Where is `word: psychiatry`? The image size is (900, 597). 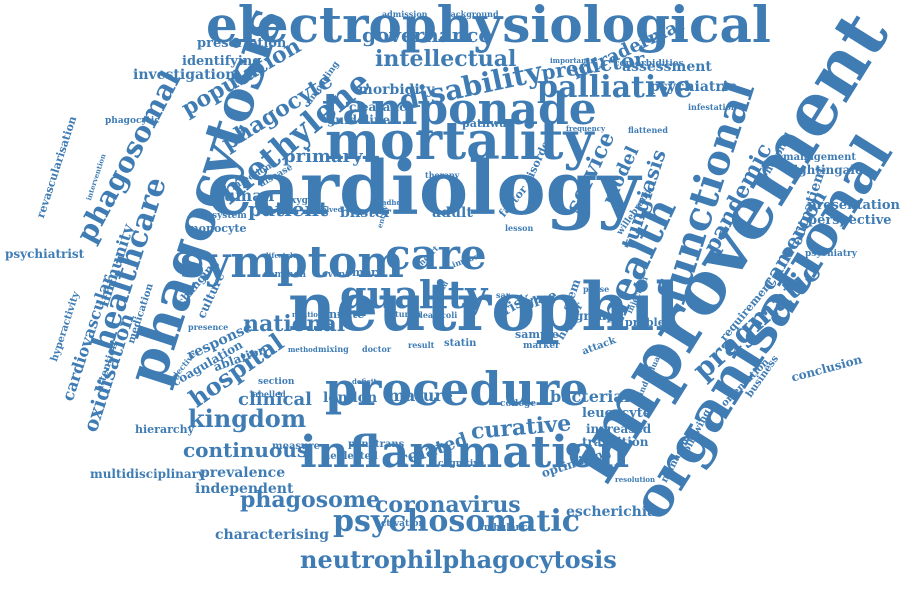
word: psychiatry is located at coordinates (831, 254).